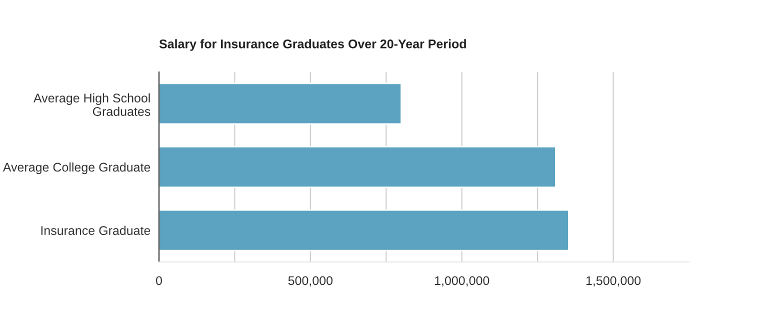 Image resolution: width=770 pixels, height=335 pixels. Describe the element at coordinates (159, 281) in the screenshot. I see `x-tick-label: 0` at that location.